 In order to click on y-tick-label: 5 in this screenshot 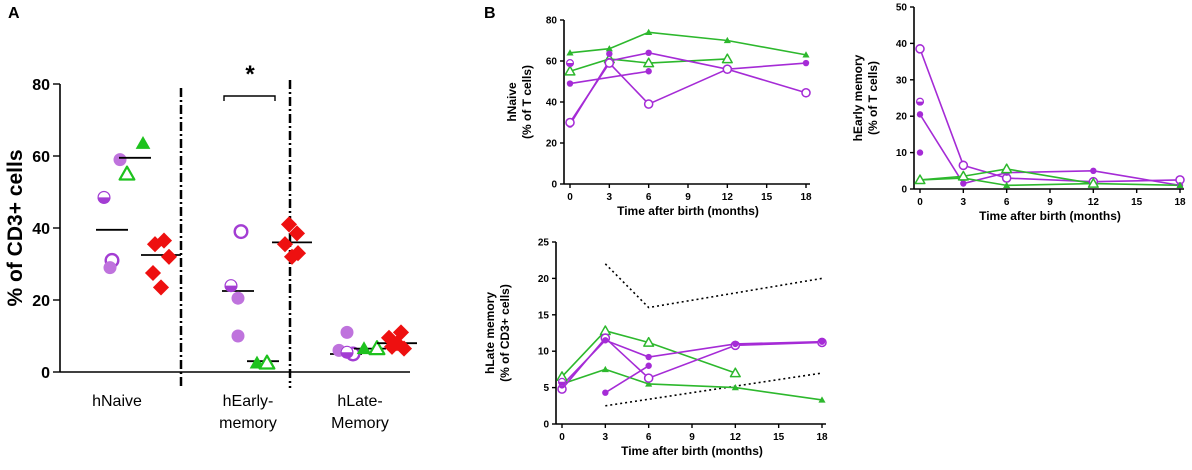, I will do `click(546, 388)`.